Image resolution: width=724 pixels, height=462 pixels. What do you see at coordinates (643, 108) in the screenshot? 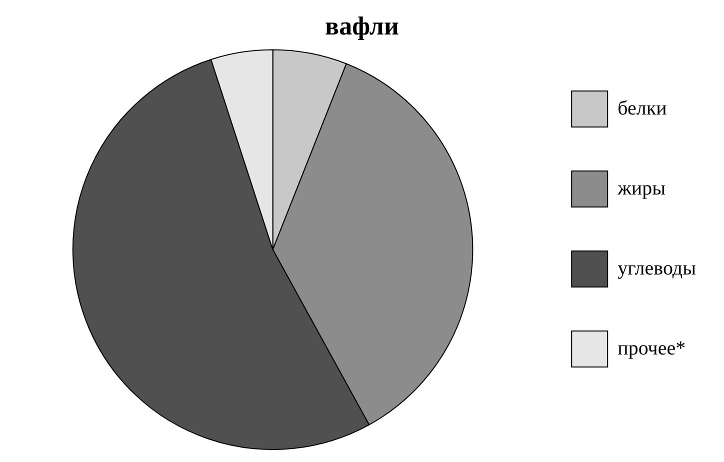
I see `legend-label: белки` at bounding box center [643, 108].